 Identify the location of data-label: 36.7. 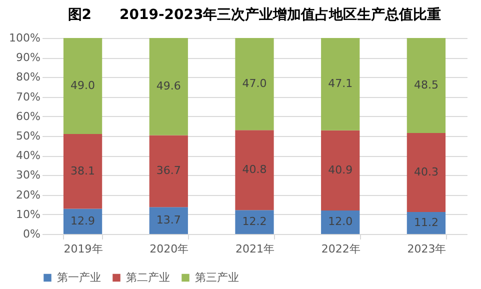
(168, 171).